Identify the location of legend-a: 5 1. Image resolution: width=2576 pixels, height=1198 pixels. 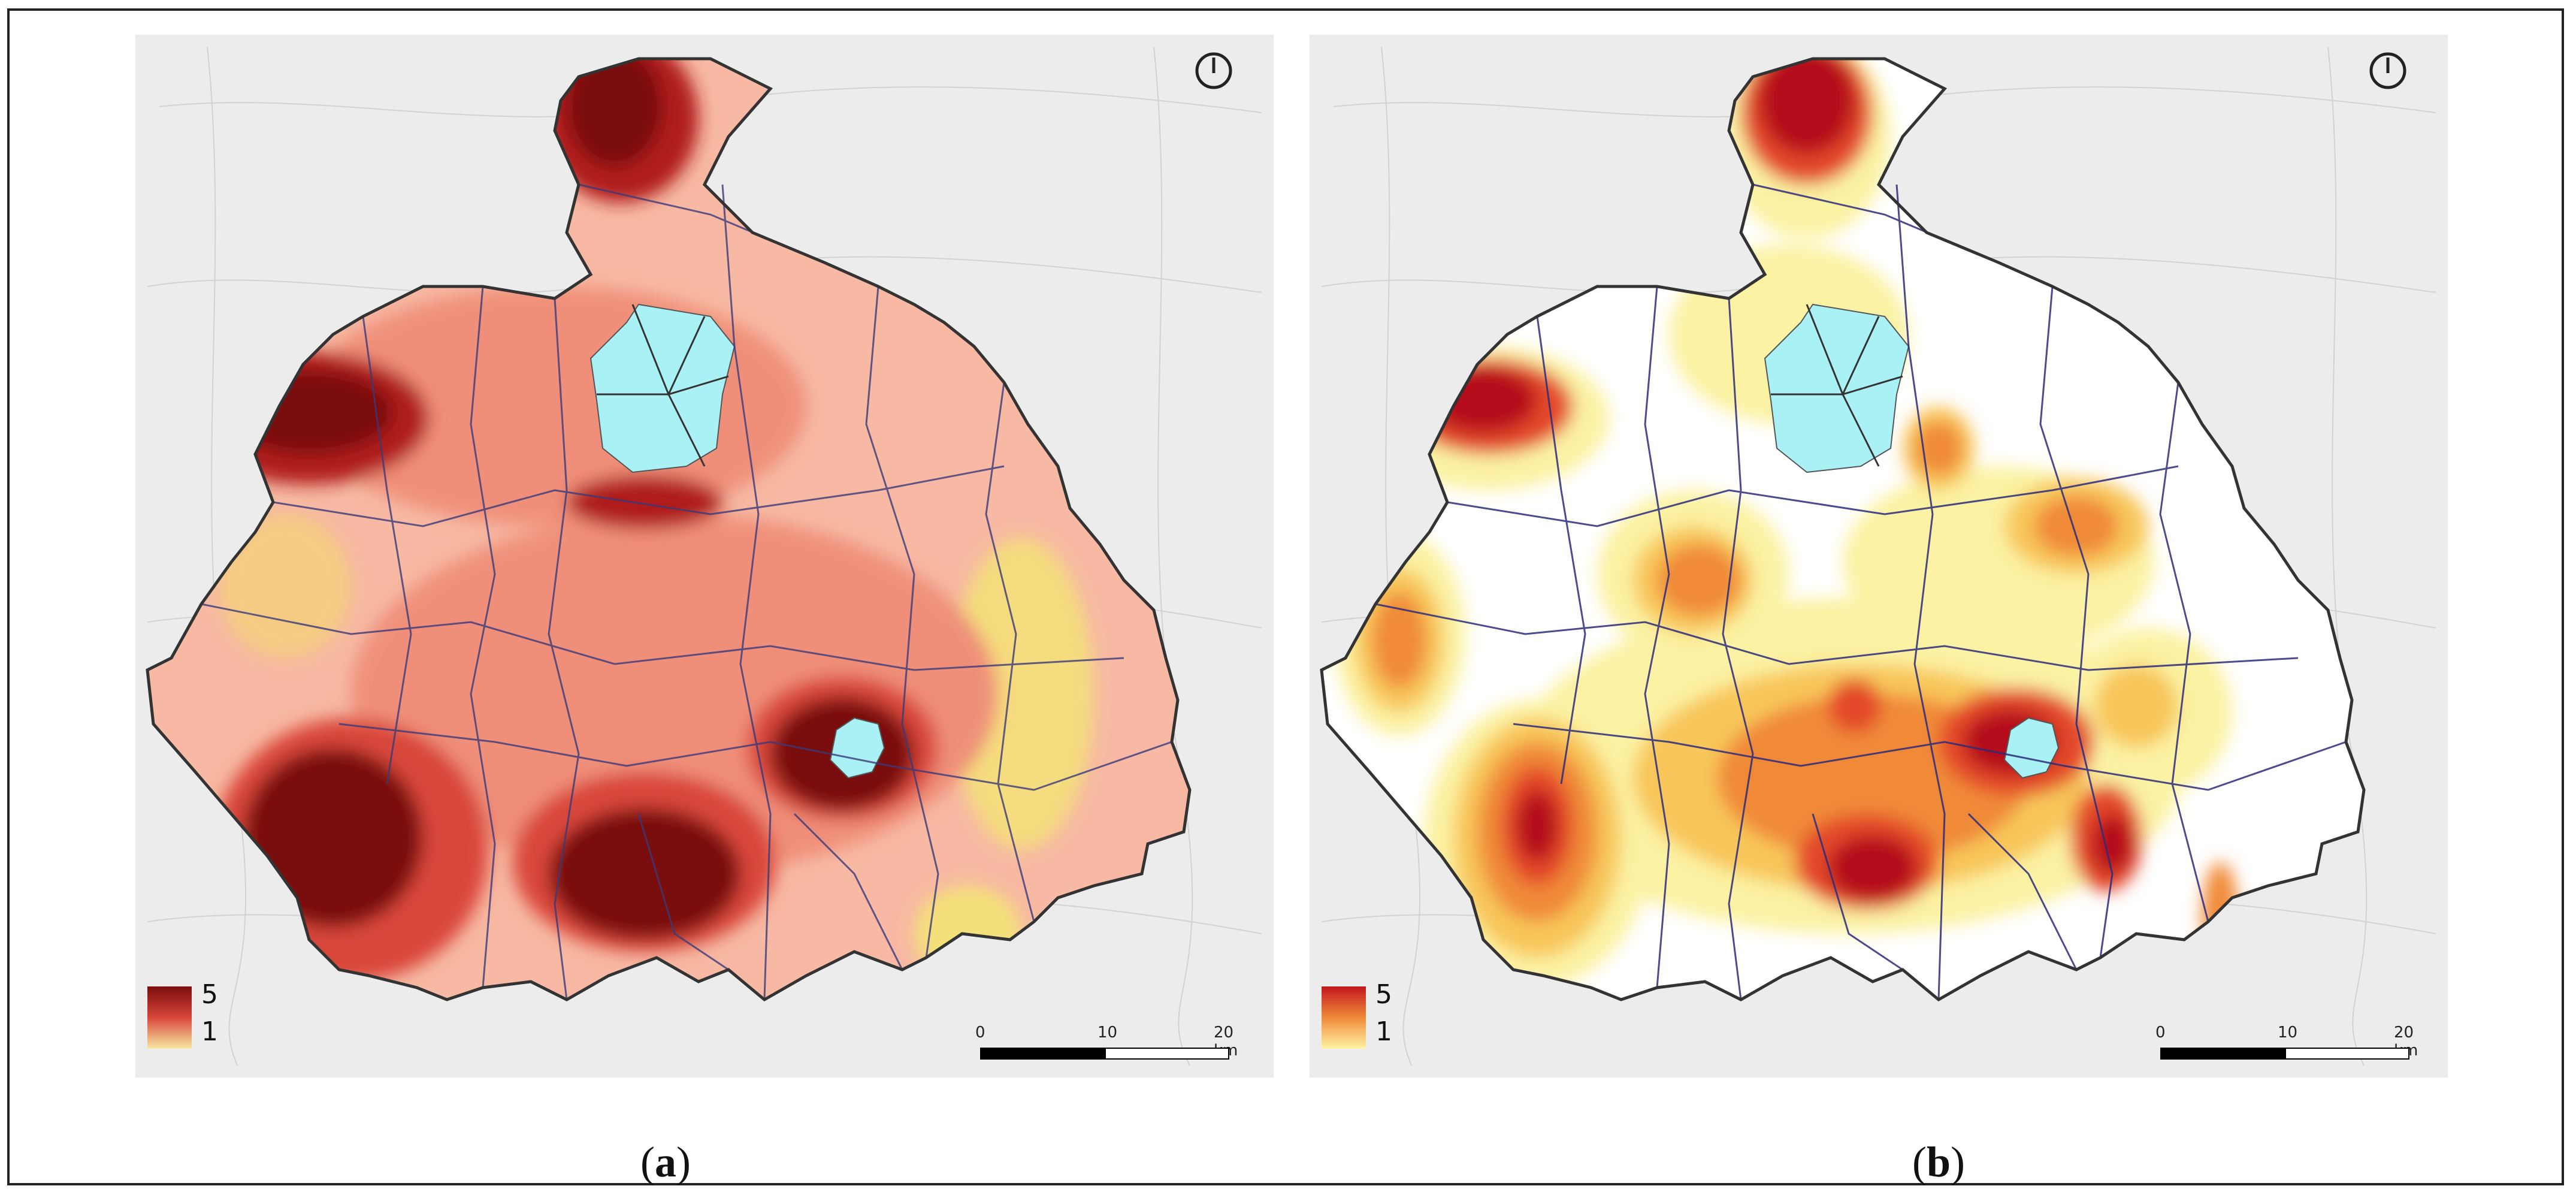
(207, 1024).